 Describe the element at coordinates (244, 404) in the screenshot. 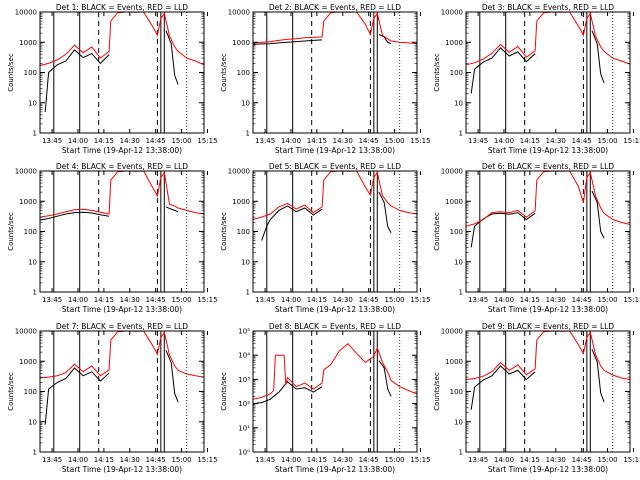

I see `y-tick-label: 10²` at that location.